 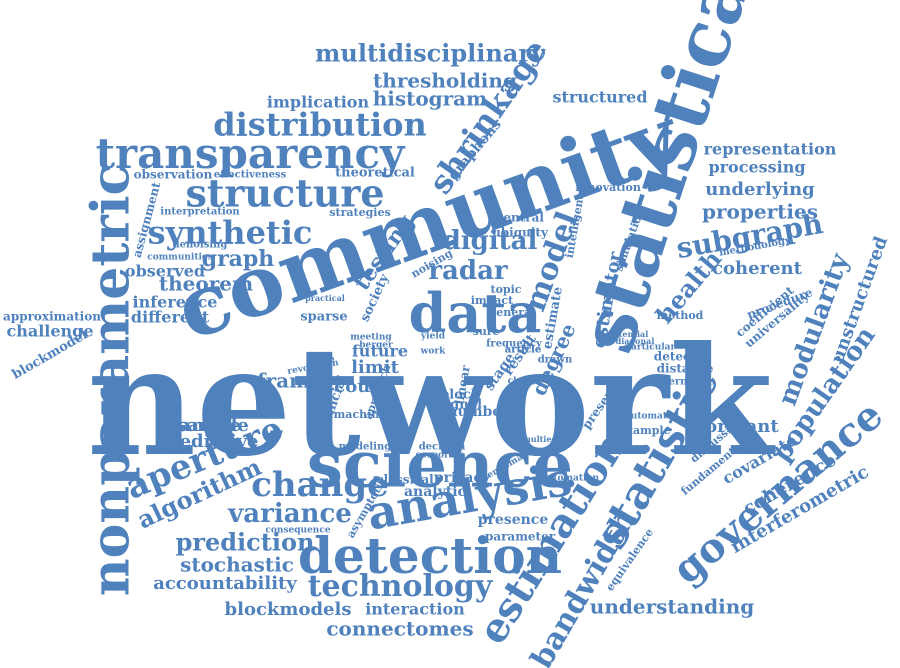 I want to click on word-detector: detector, so click(x=682, y=357).